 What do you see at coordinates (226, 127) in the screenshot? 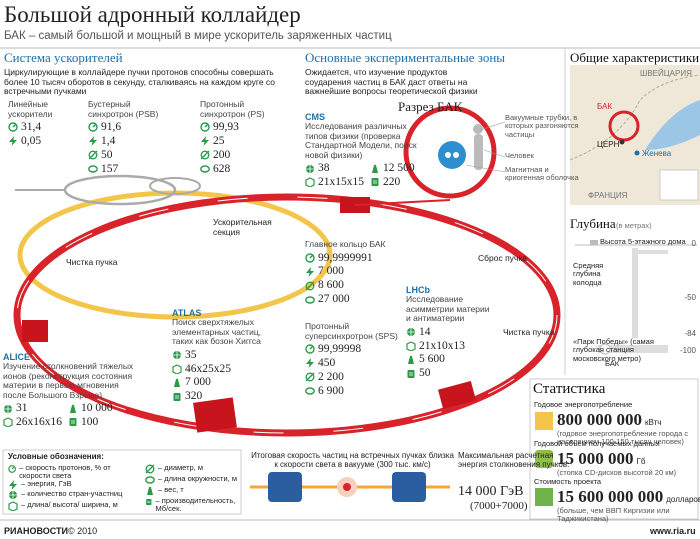
I see `value-text: 99,93` at bounding box center [226, 127].